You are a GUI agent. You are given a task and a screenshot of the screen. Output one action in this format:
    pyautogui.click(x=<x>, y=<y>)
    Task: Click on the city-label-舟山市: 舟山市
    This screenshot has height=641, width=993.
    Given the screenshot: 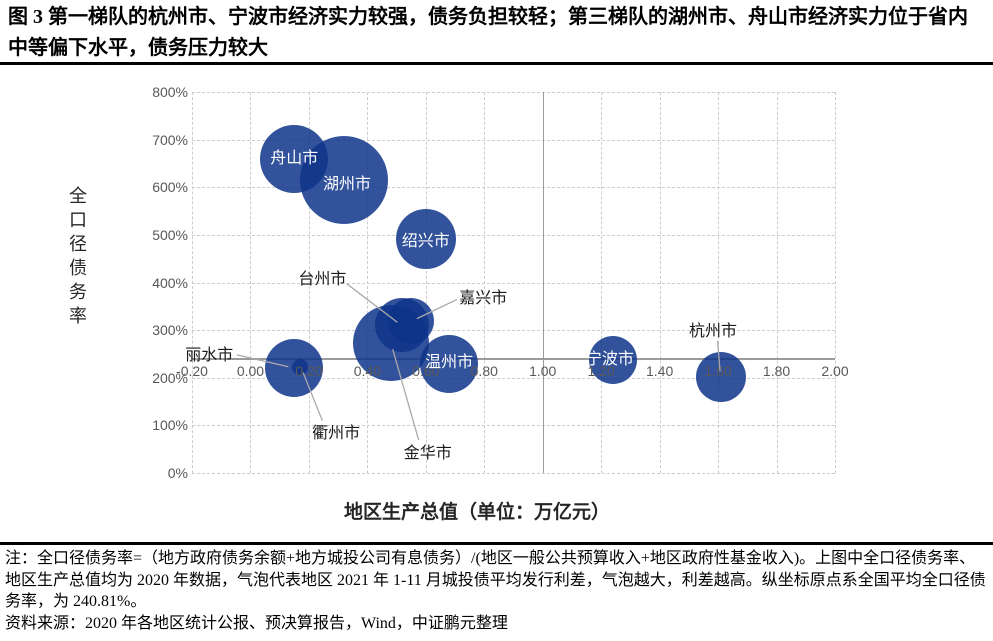 What is the action you would take?
    pyautogui.click(x=294, y=158)
    